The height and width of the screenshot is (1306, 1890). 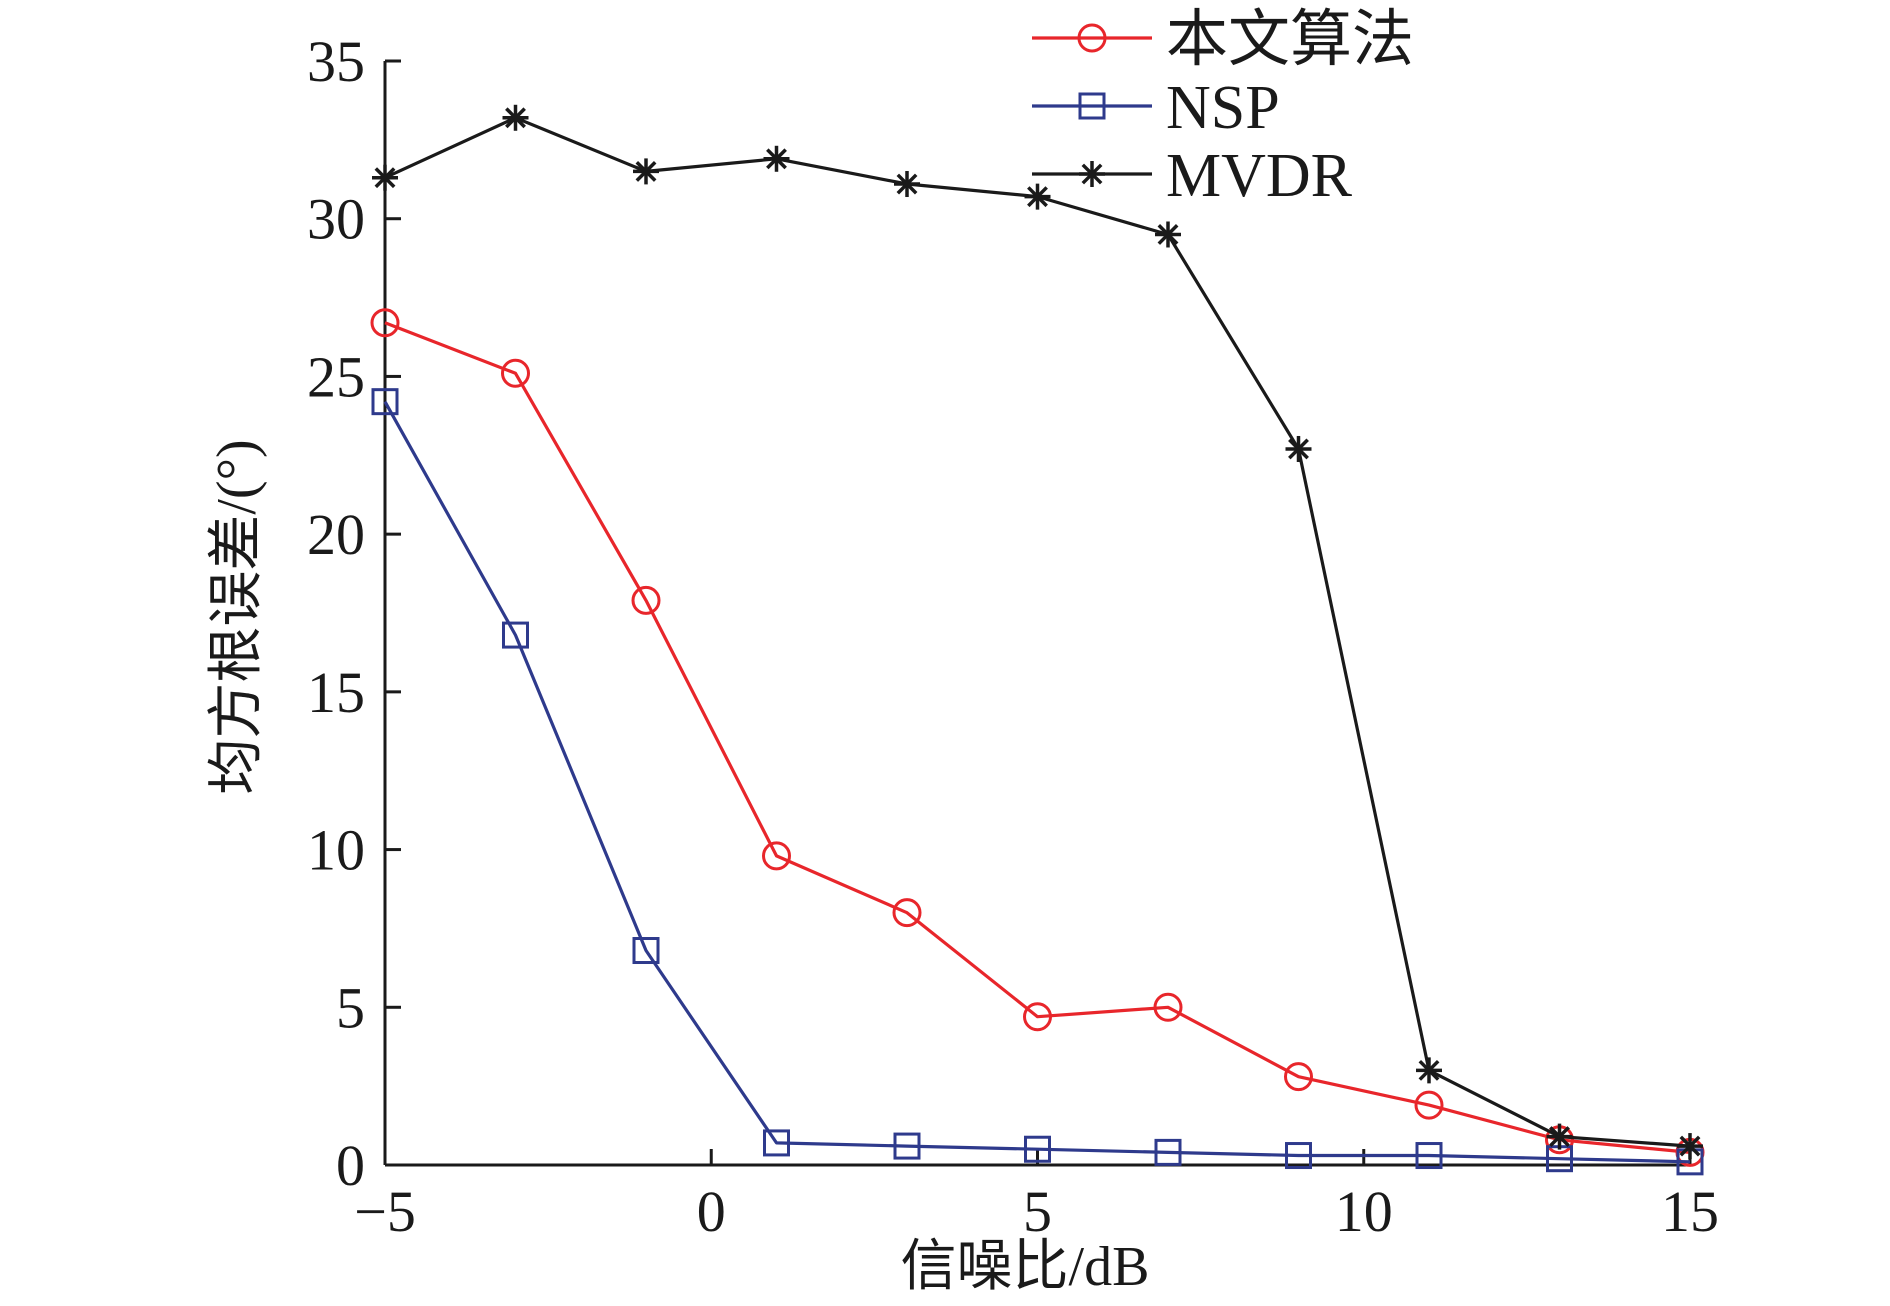 I want to click on x-tick-label: 5, so click(x=1037, y=1211).